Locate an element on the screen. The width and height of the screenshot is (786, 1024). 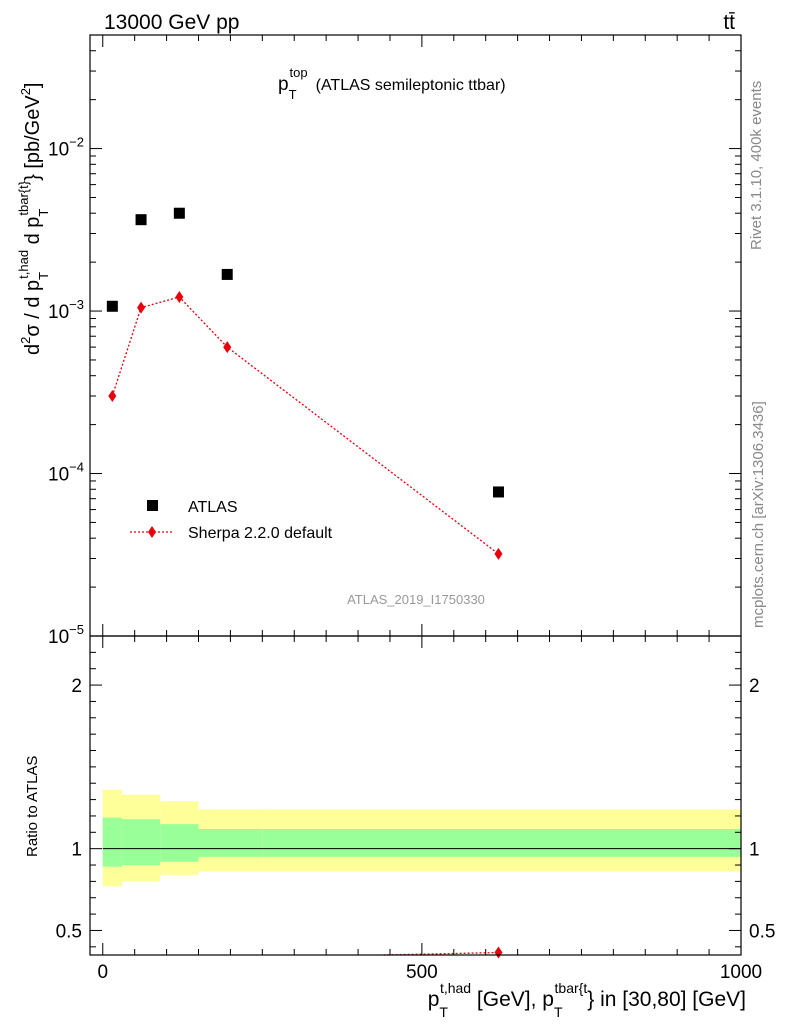
y-axis-label: d2σ / d pTt,had d pTtbar{t}} [pb/GeV2] is located at coordinates (33, 219).